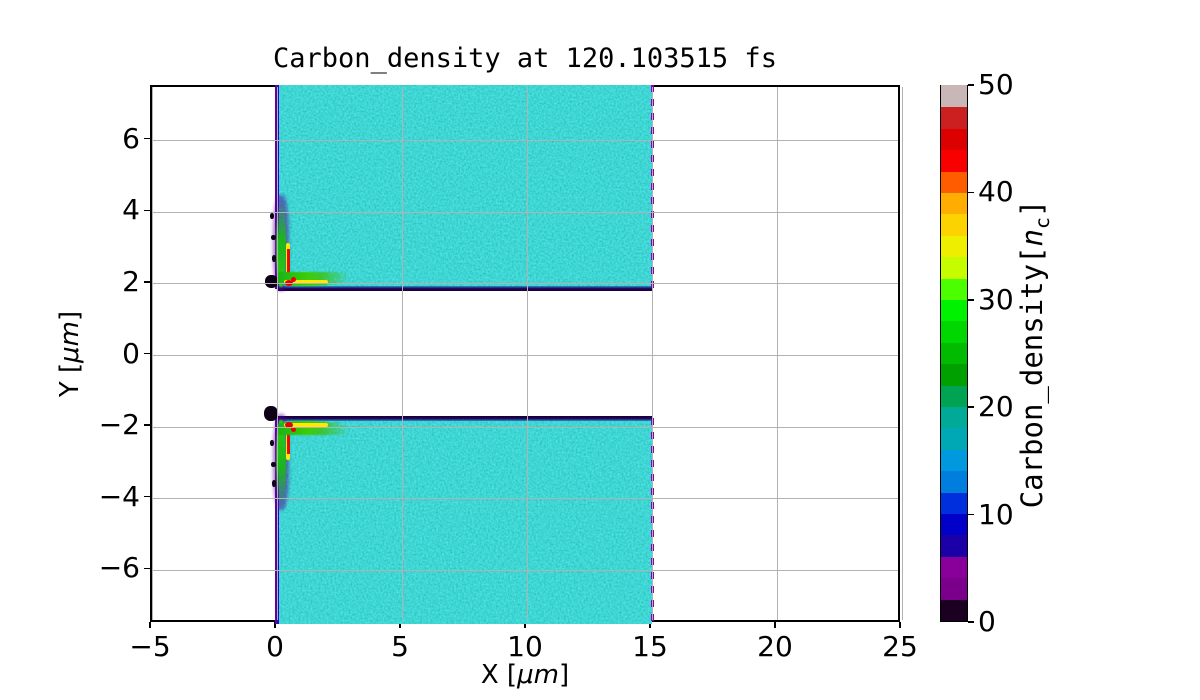  I want to click on carbon-slab-lower, so click(459, 515).